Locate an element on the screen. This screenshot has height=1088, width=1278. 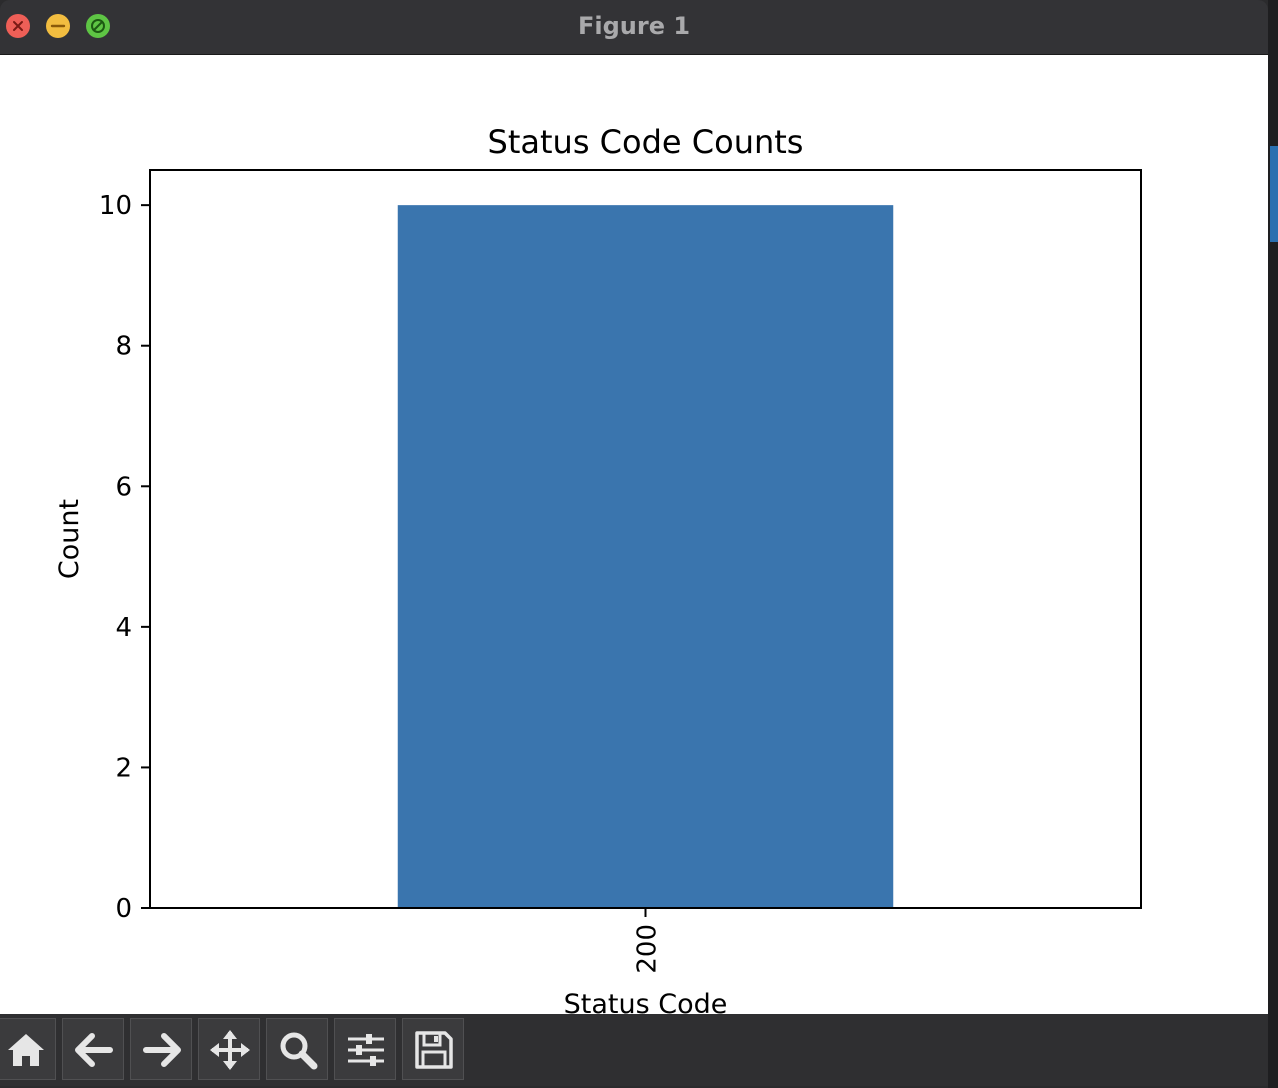
x-axis-label: Status Code is located at coordinates (646, 1001).